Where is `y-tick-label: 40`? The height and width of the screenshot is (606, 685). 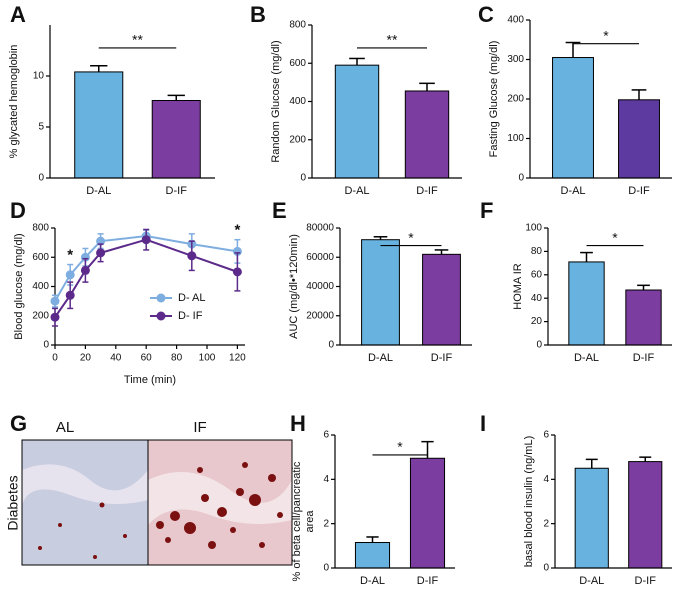
y-tick-label: 40 is located at coordinates (537, 298).